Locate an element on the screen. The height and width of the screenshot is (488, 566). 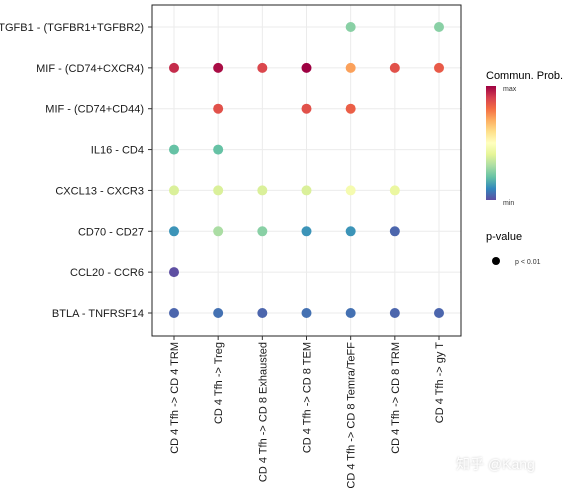
x-tick-label: CD 4 Tfh -> CD 4 TRM is located at coordinates (175, 398).